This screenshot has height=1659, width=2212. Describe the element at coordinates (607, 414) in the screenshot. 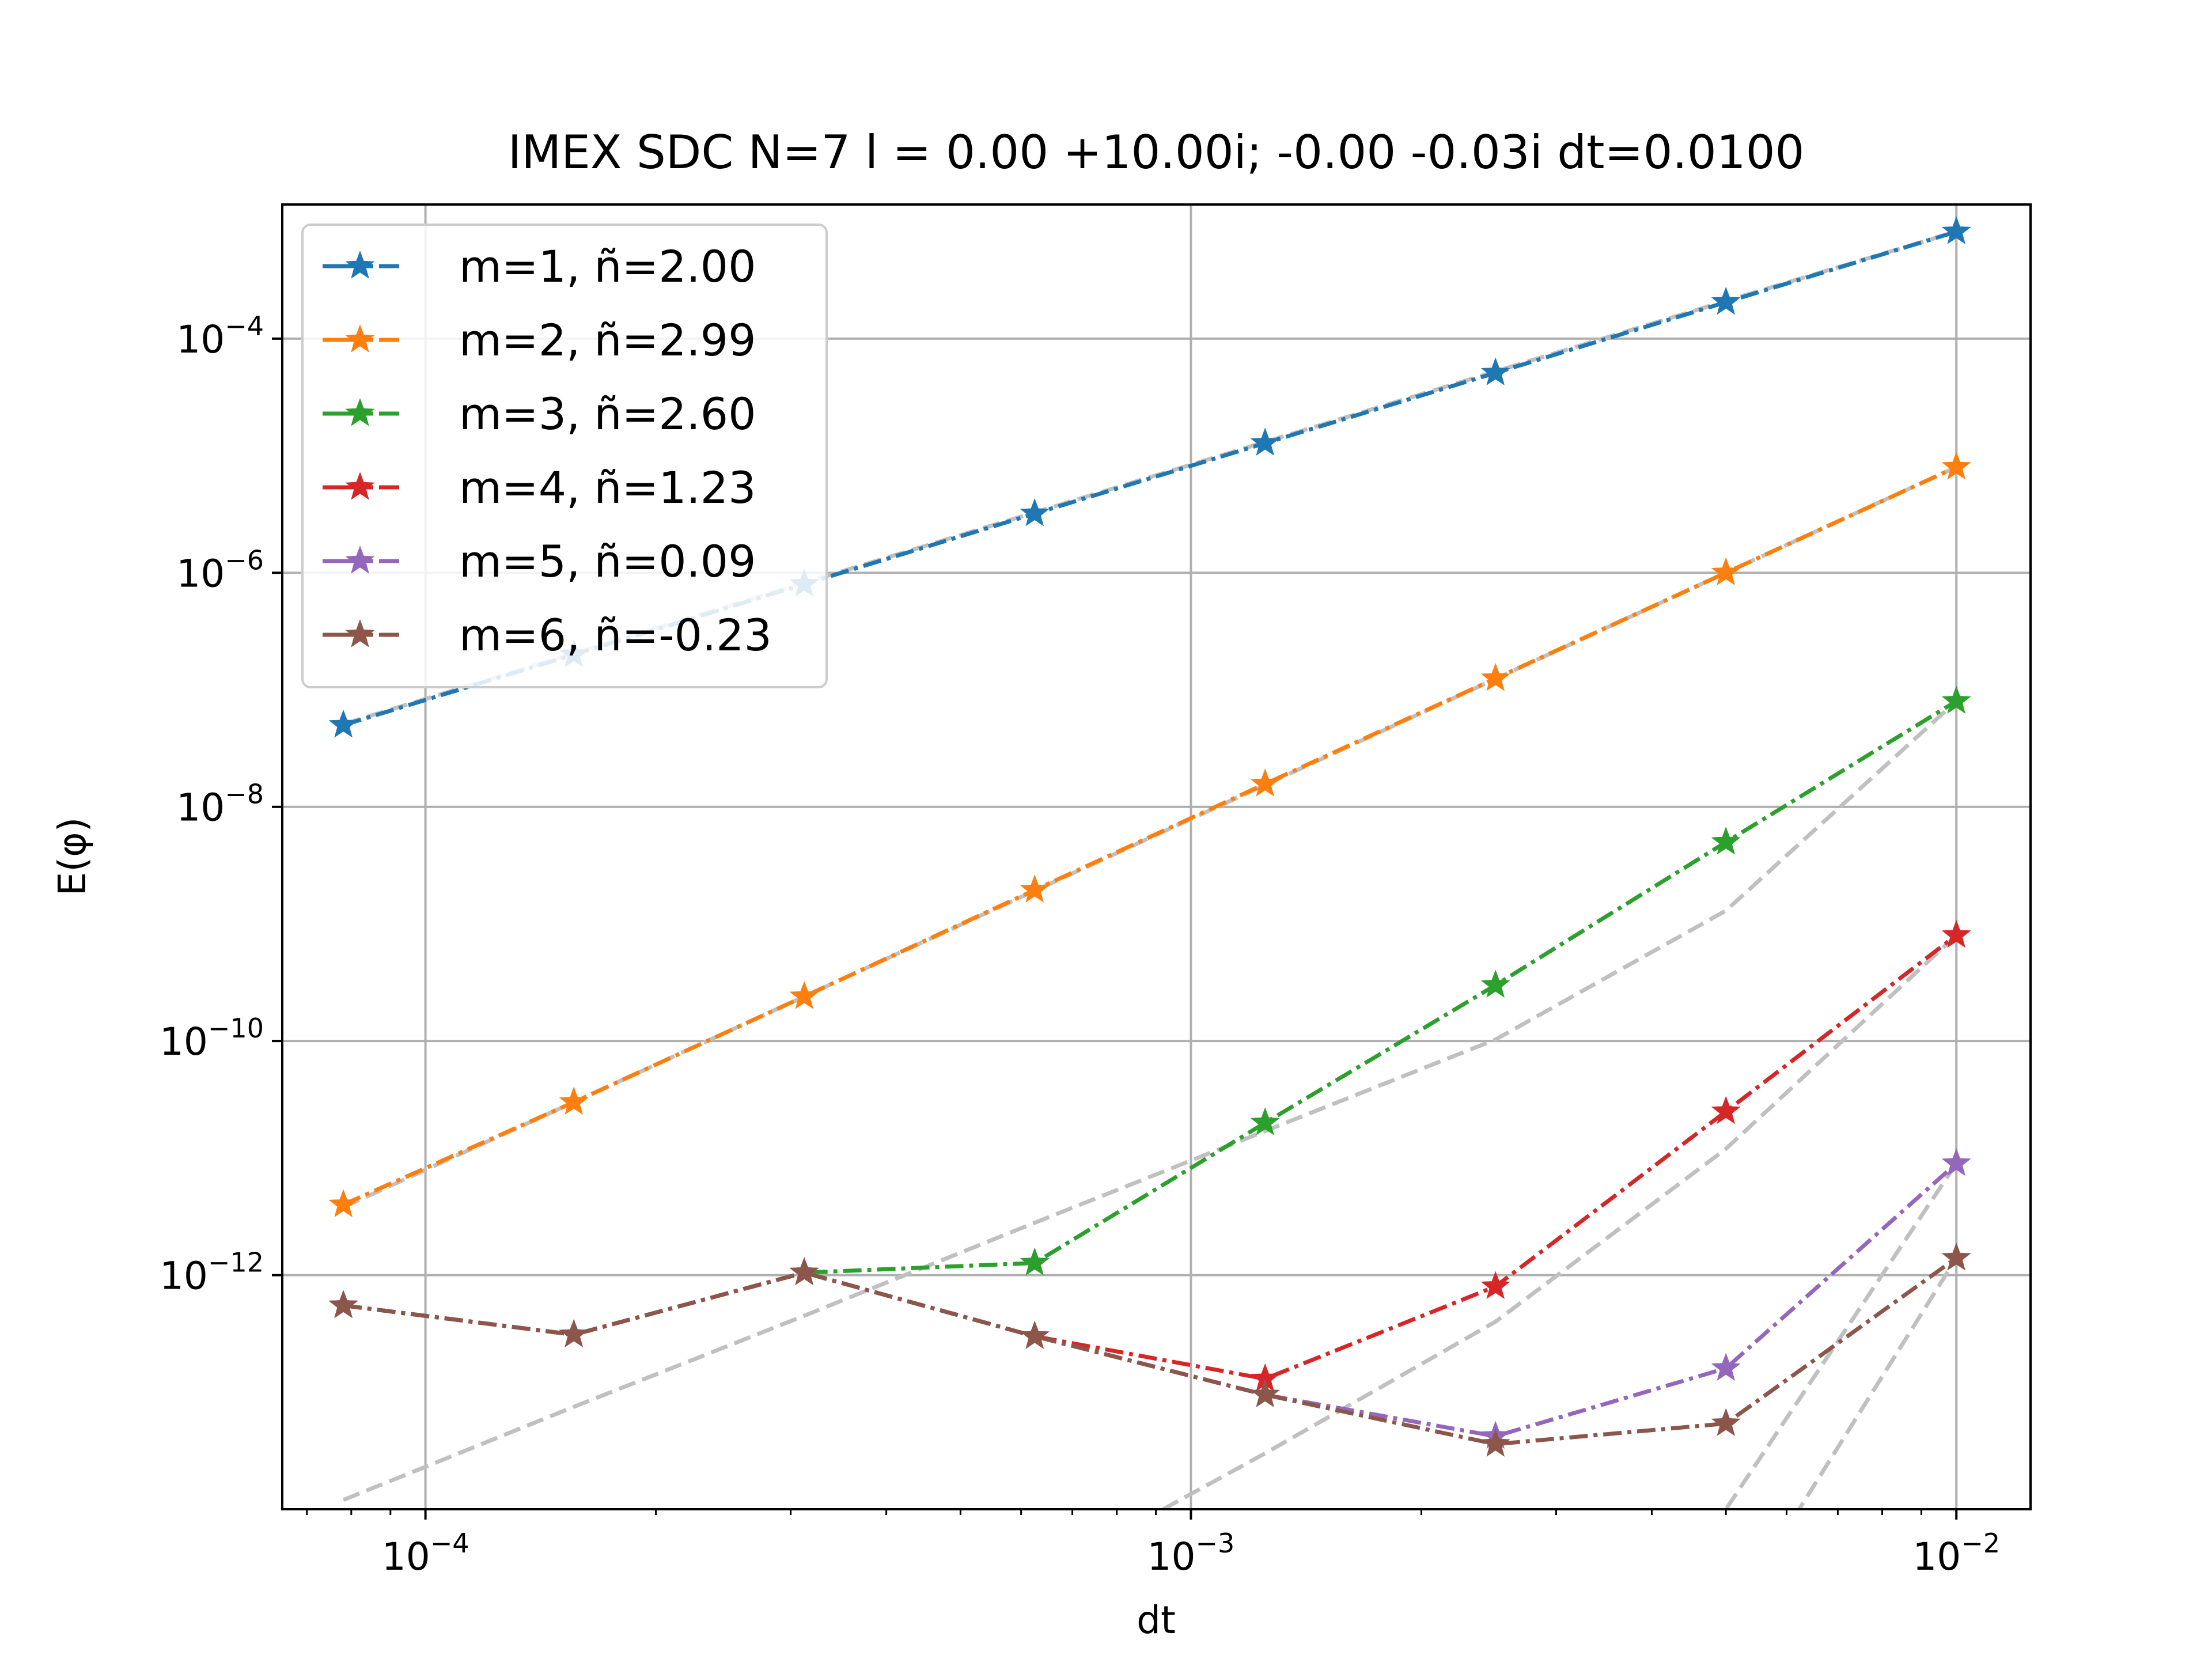

I see `legend-label: m=3, ñ=2.60` at that location.